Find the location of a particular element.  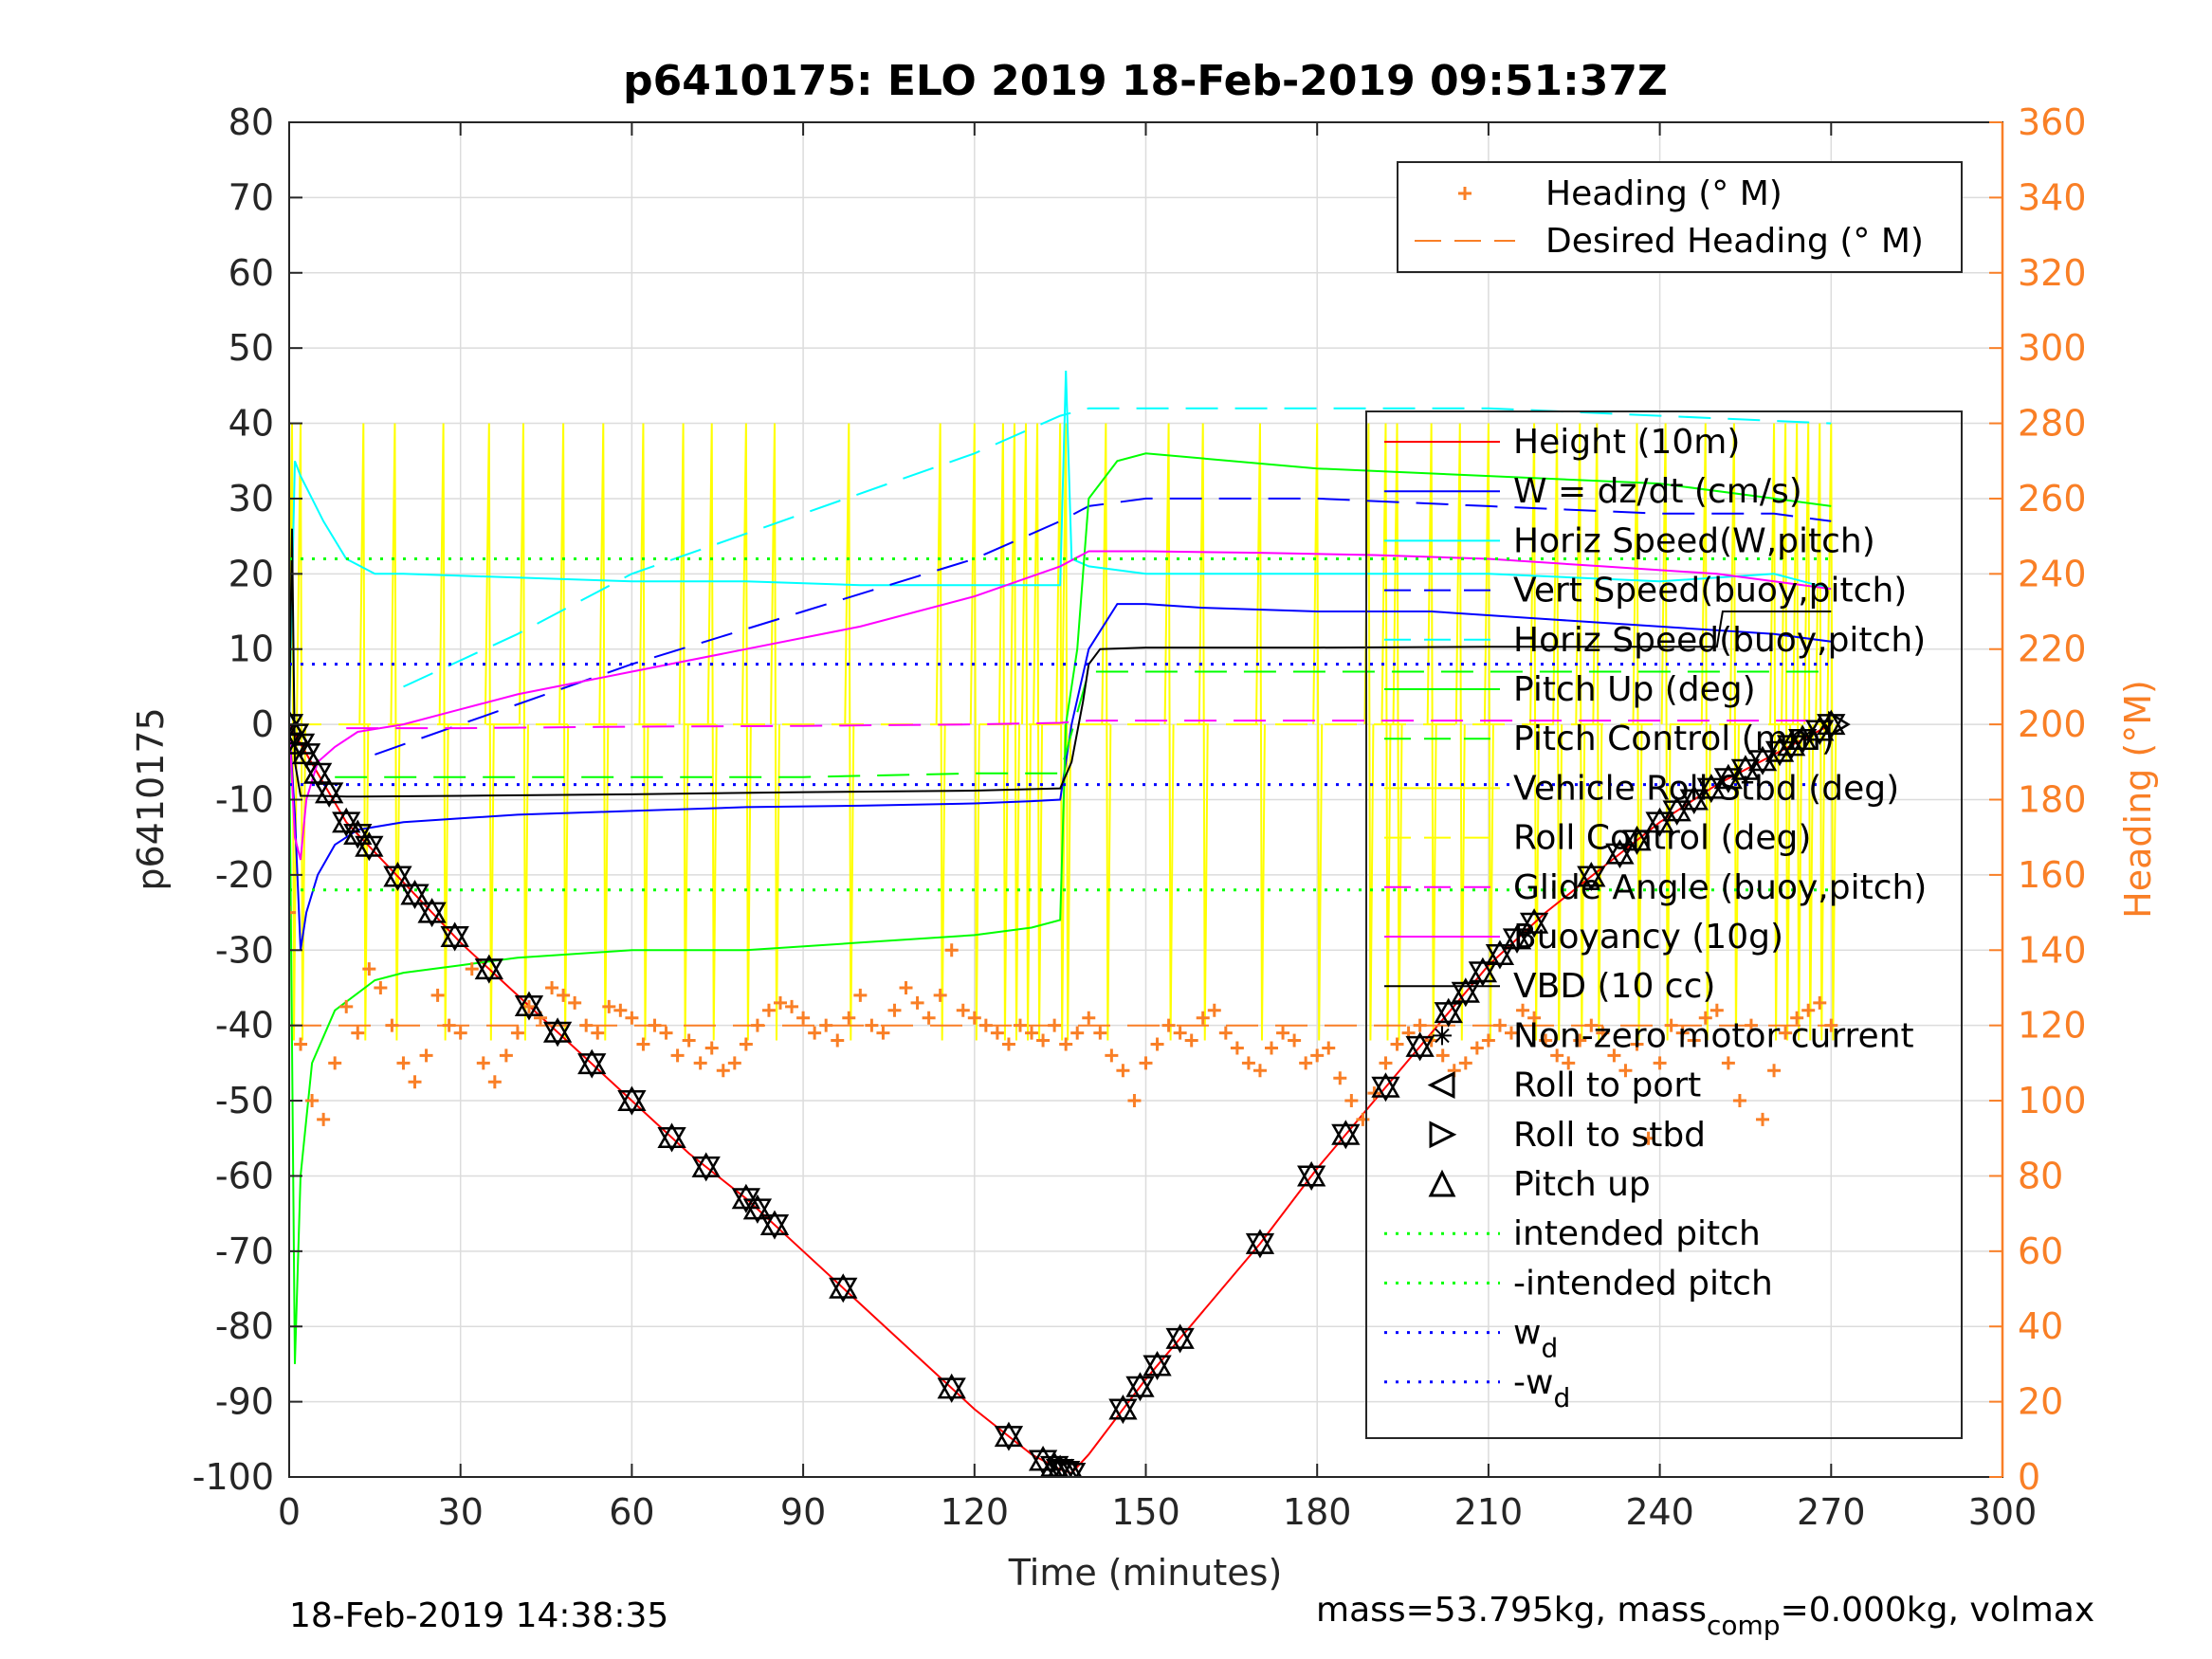

series-vbd-10-cc is located at coordinates (1060, 663).